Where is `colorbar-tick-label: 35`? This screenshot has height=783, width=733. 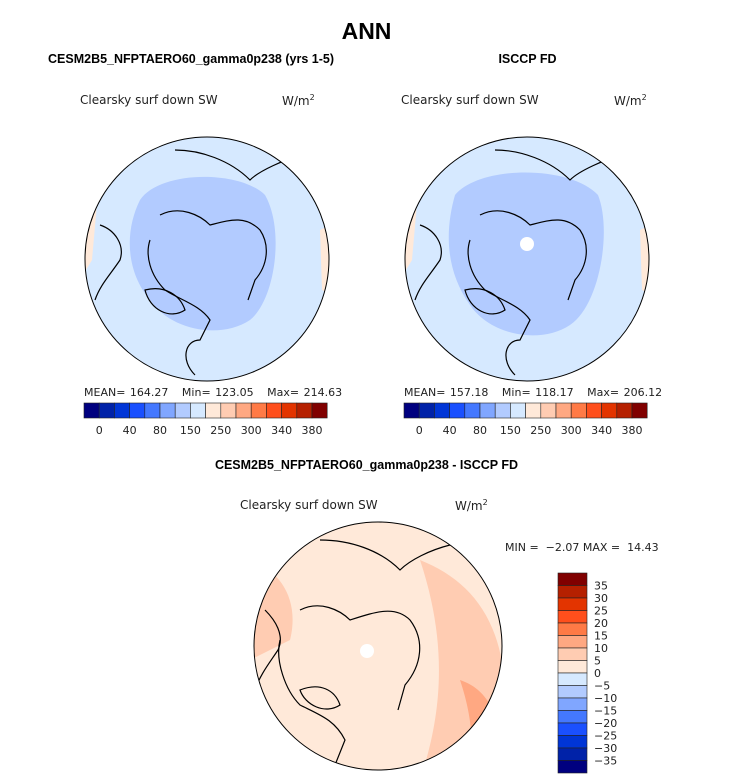 colorbar-tick-label: 35 is located at coordinates (601, 586).